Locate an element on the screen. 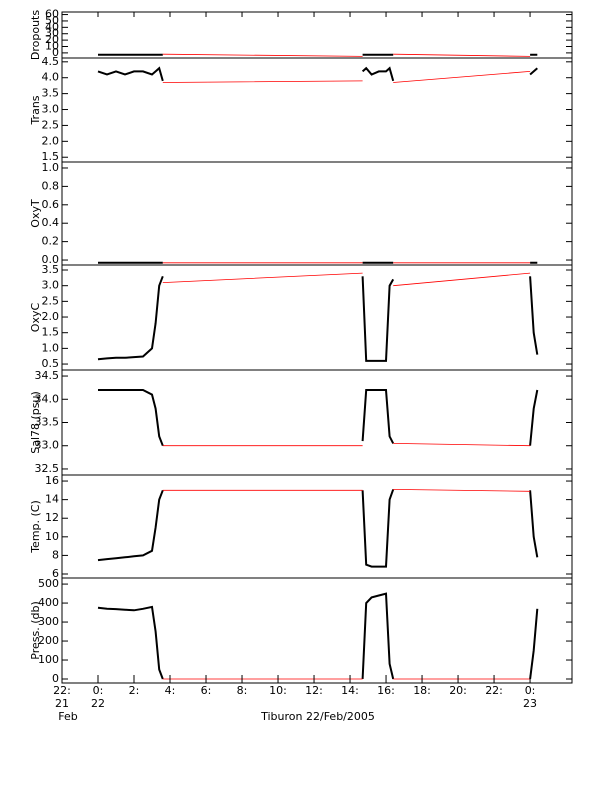 This screenshot has width=612, height=785. y-tick-label: 0.5 is located at coordinates (51, 363).